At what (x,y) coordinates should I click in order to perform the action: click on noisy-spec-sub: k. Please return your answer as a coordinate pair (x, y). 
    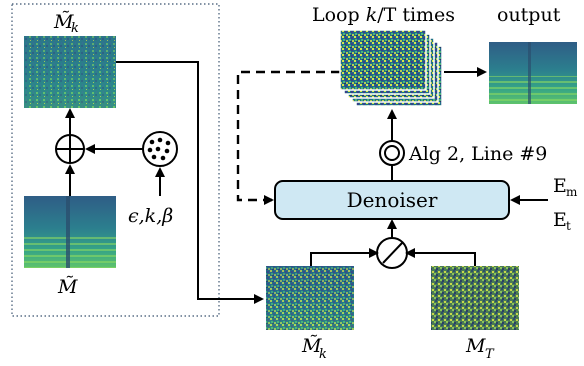
    Looking at the image, I should click on (323, 354).